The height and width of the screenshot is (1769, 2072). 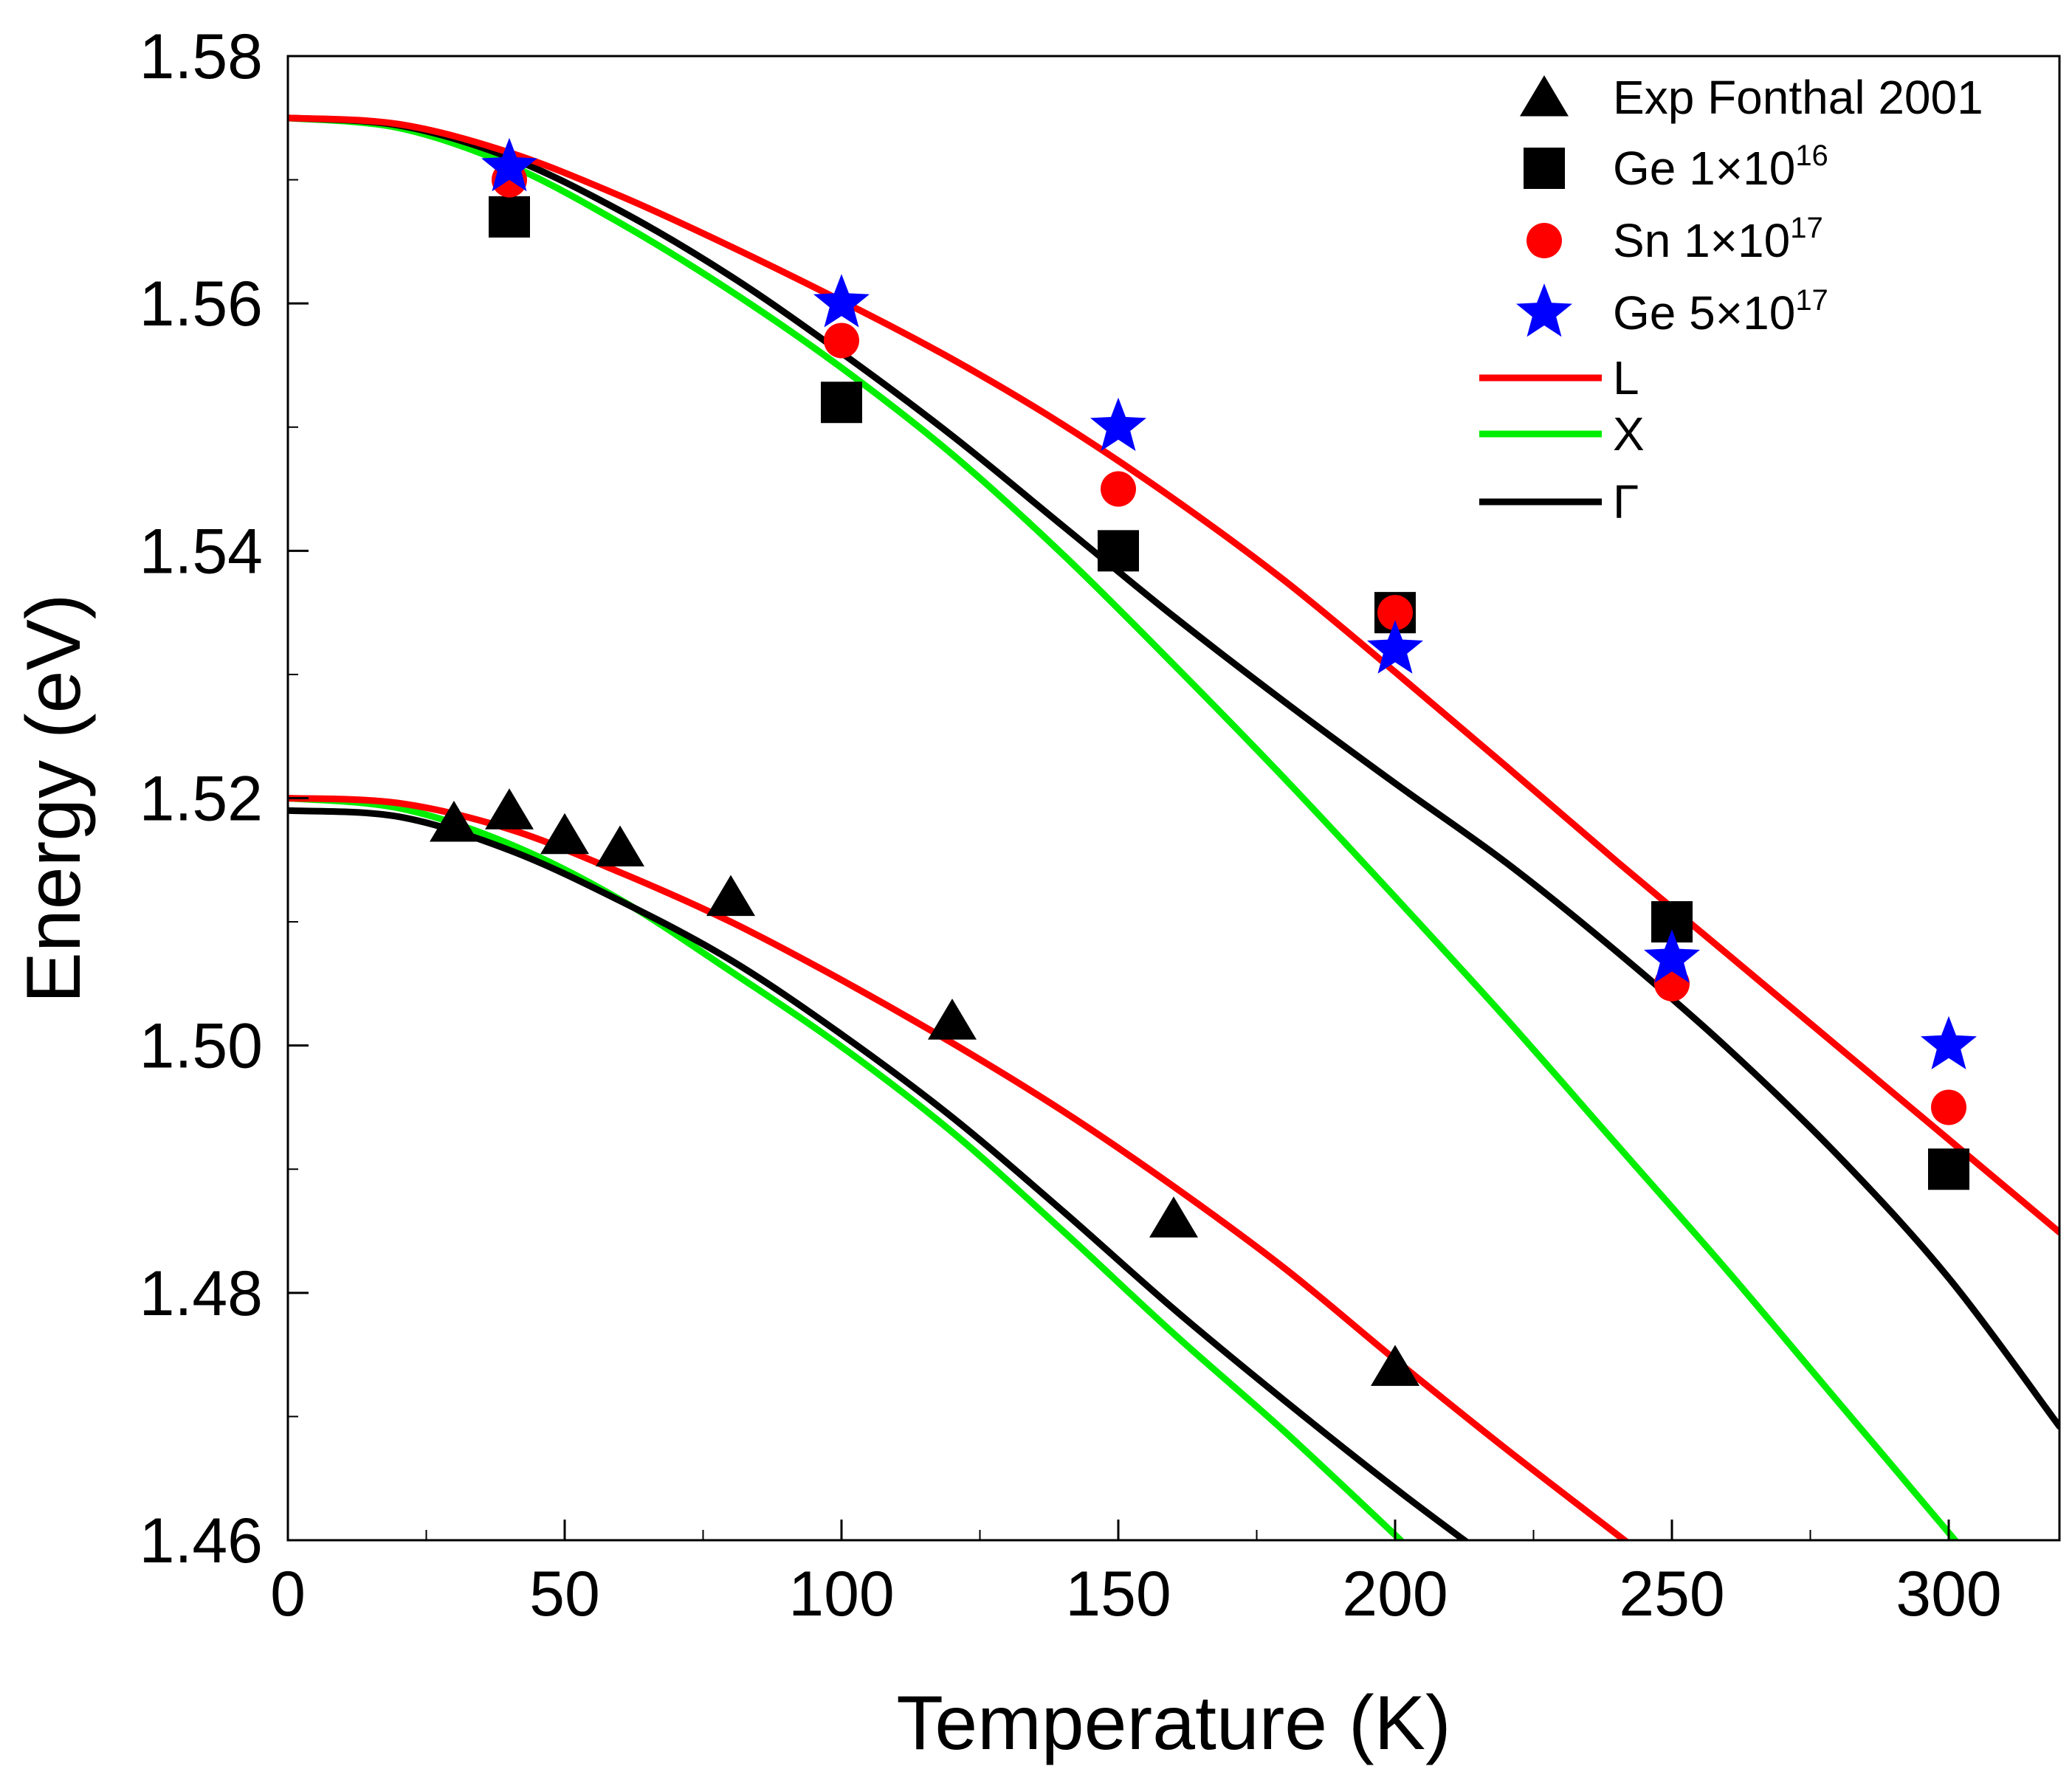 I want to click on y-tick-label: 1.46, so click(x=202, y=1541).